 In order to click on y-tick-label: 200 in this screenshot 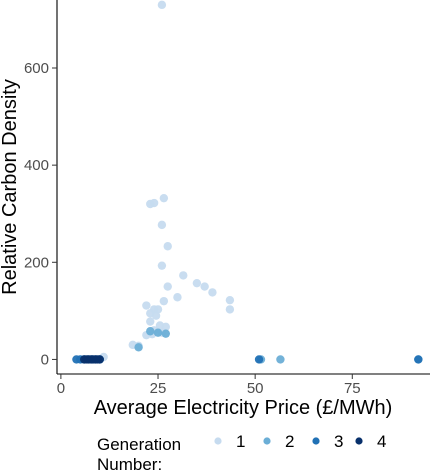, I will do `click(36, 262)`.